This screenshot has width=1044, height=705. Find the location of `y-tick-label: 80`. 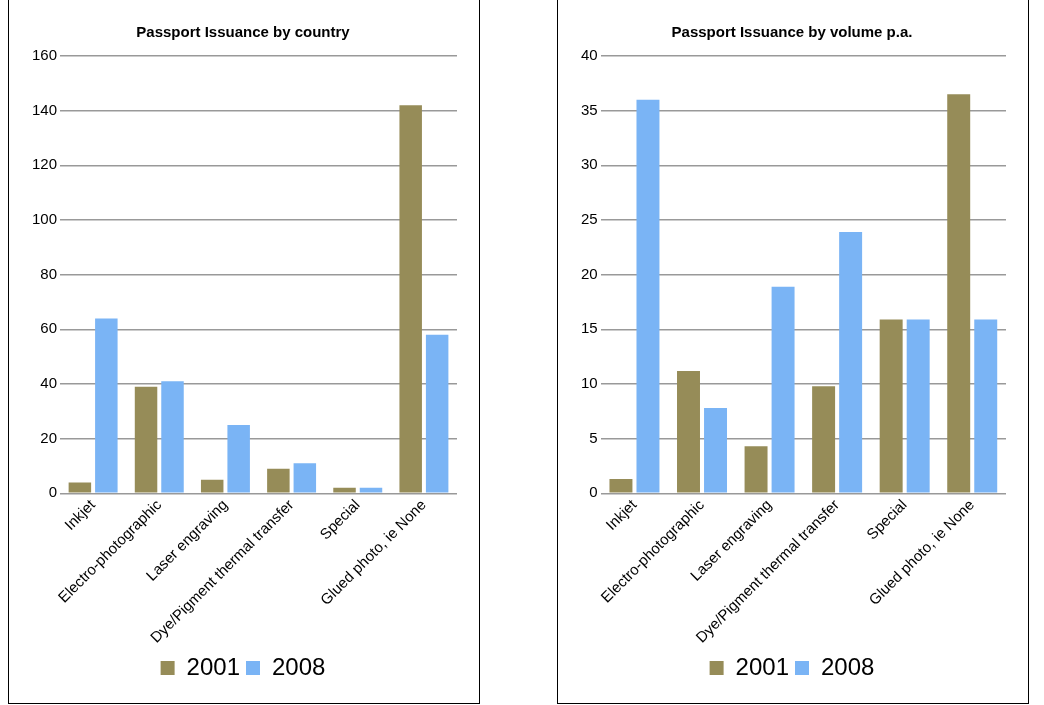

y-tick-label: 80 is located at coordinates (49, 273).